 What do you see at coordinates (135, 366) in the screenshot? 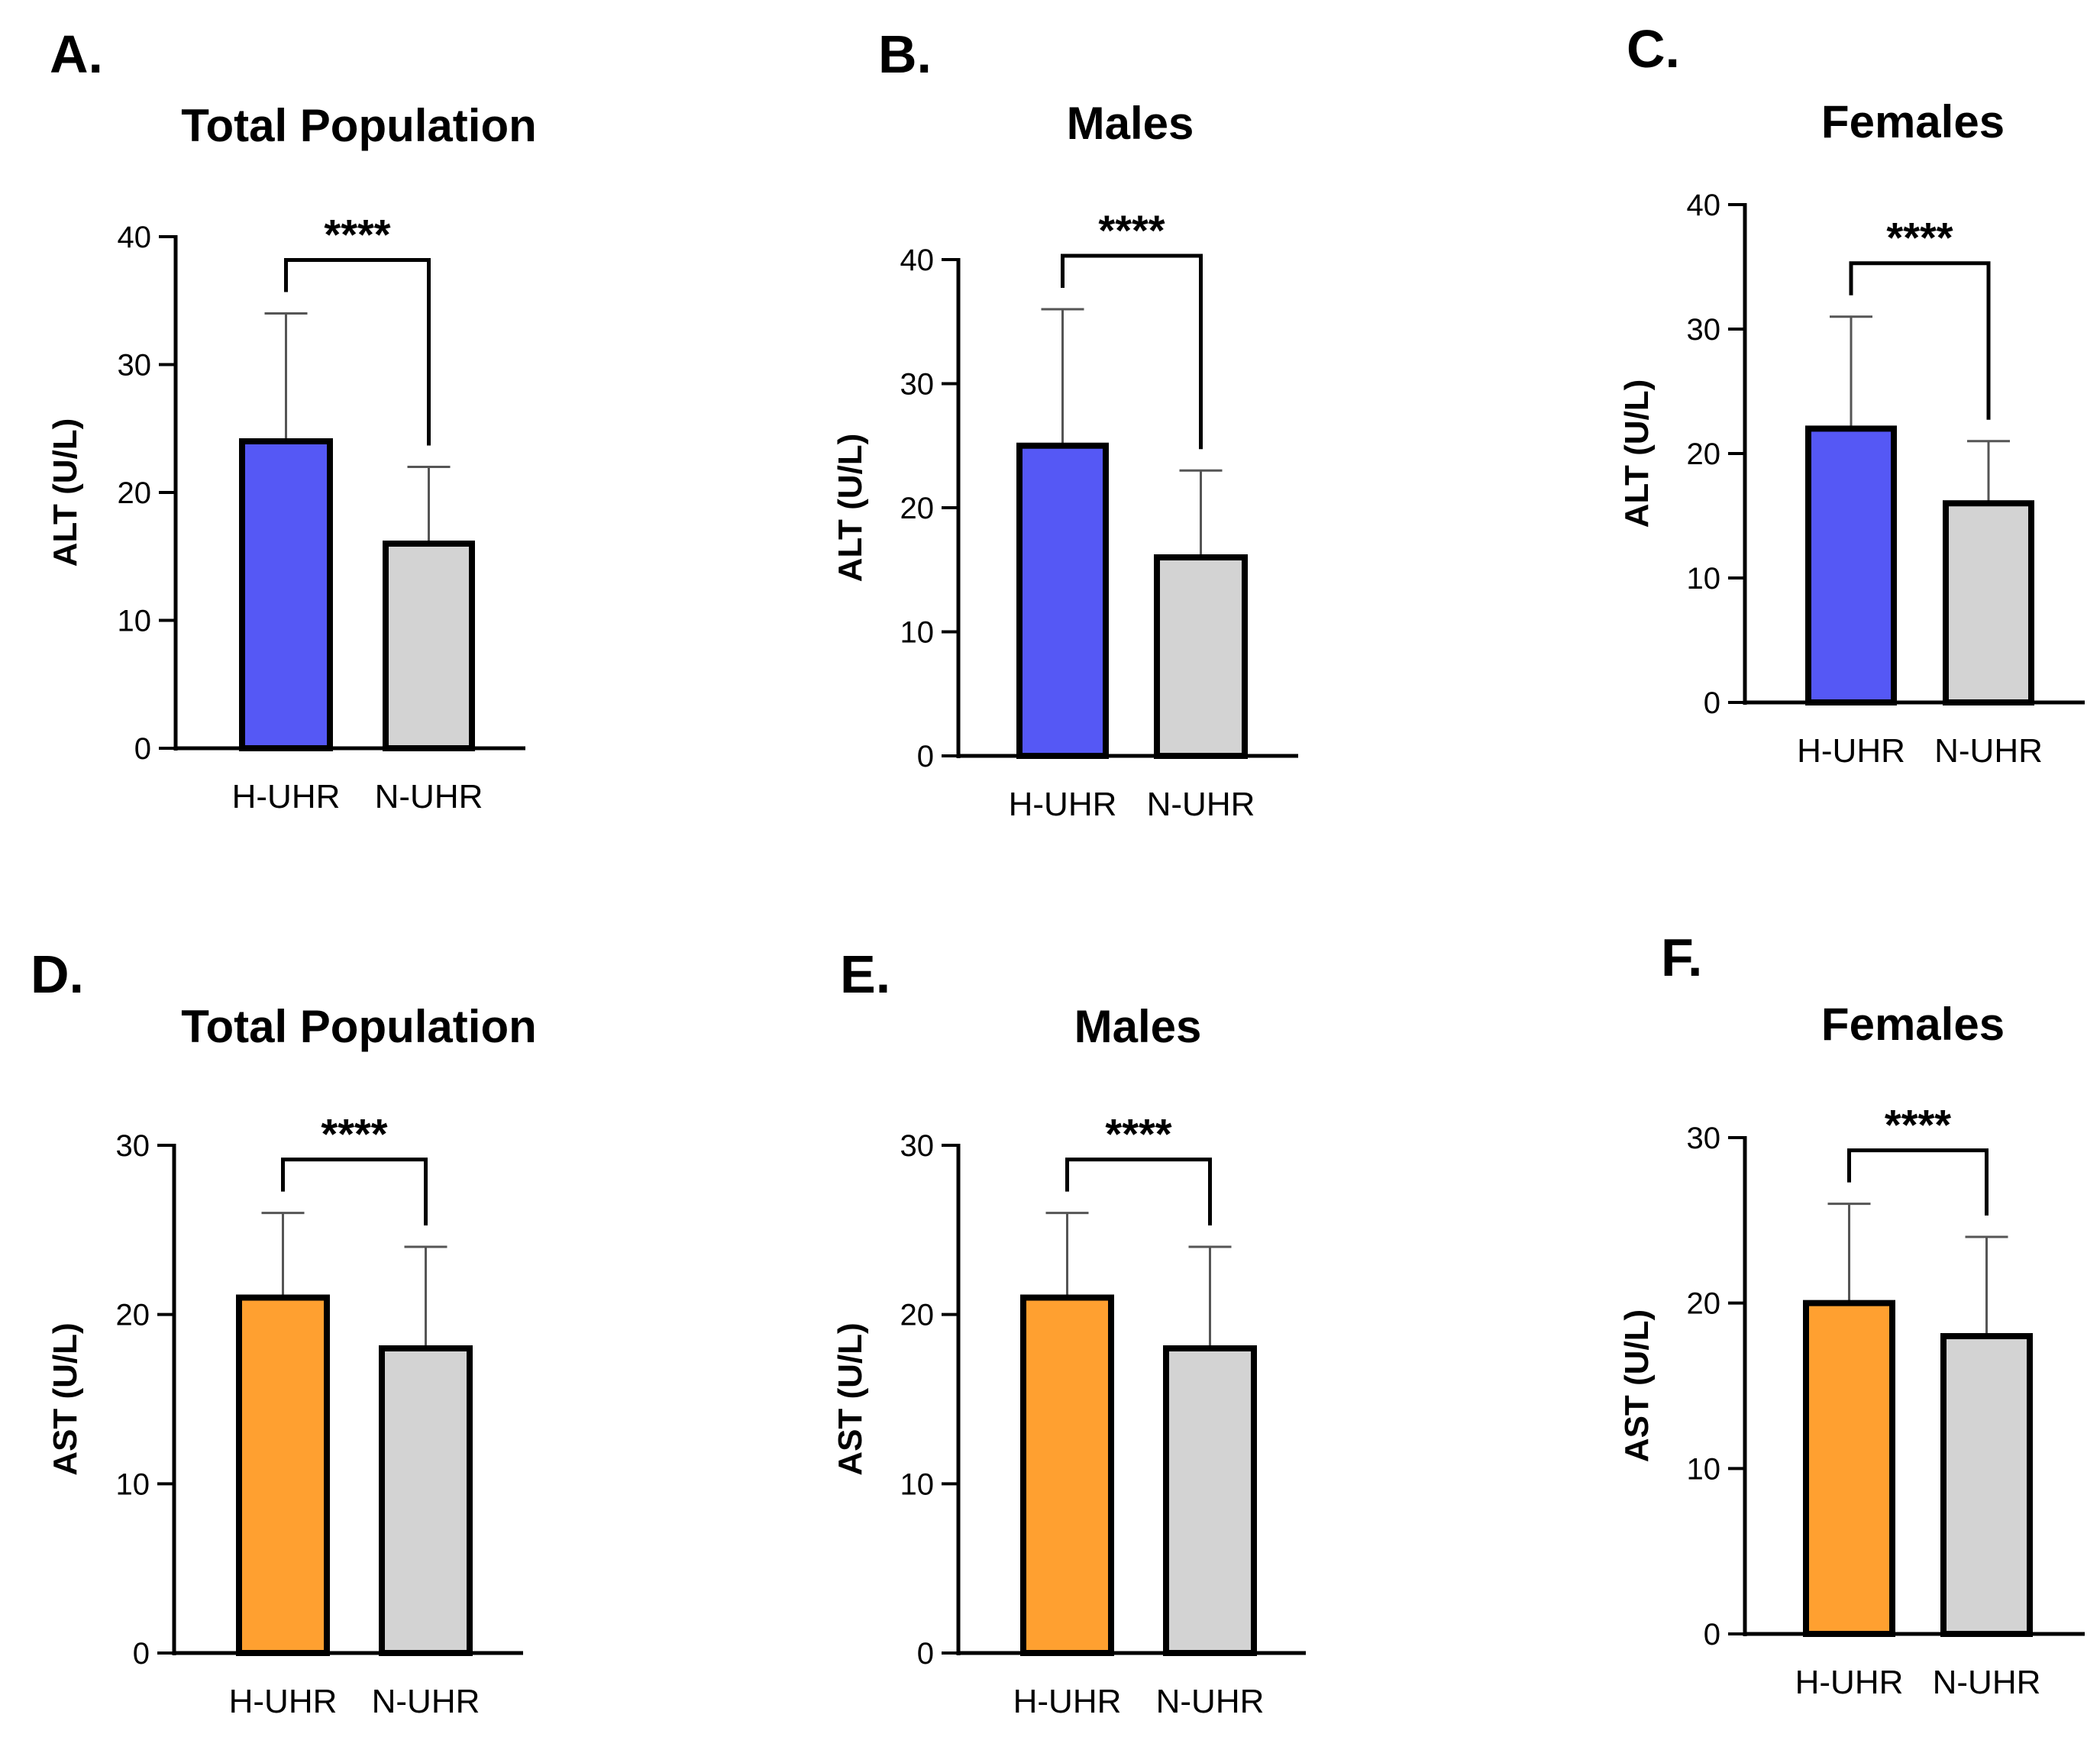
I see `panel-1-ytick-label: 30` at bounding box center [135, 366].